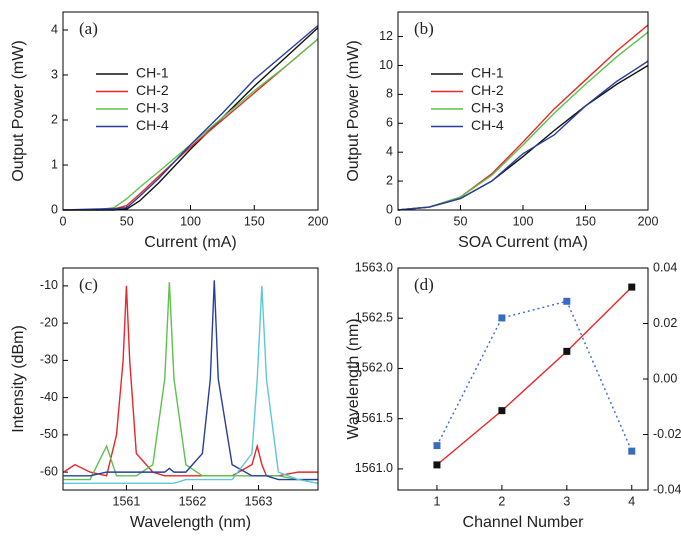 This screenshot has height=541, width=681. I want to click on panel-label: (b), so click(424, 28).